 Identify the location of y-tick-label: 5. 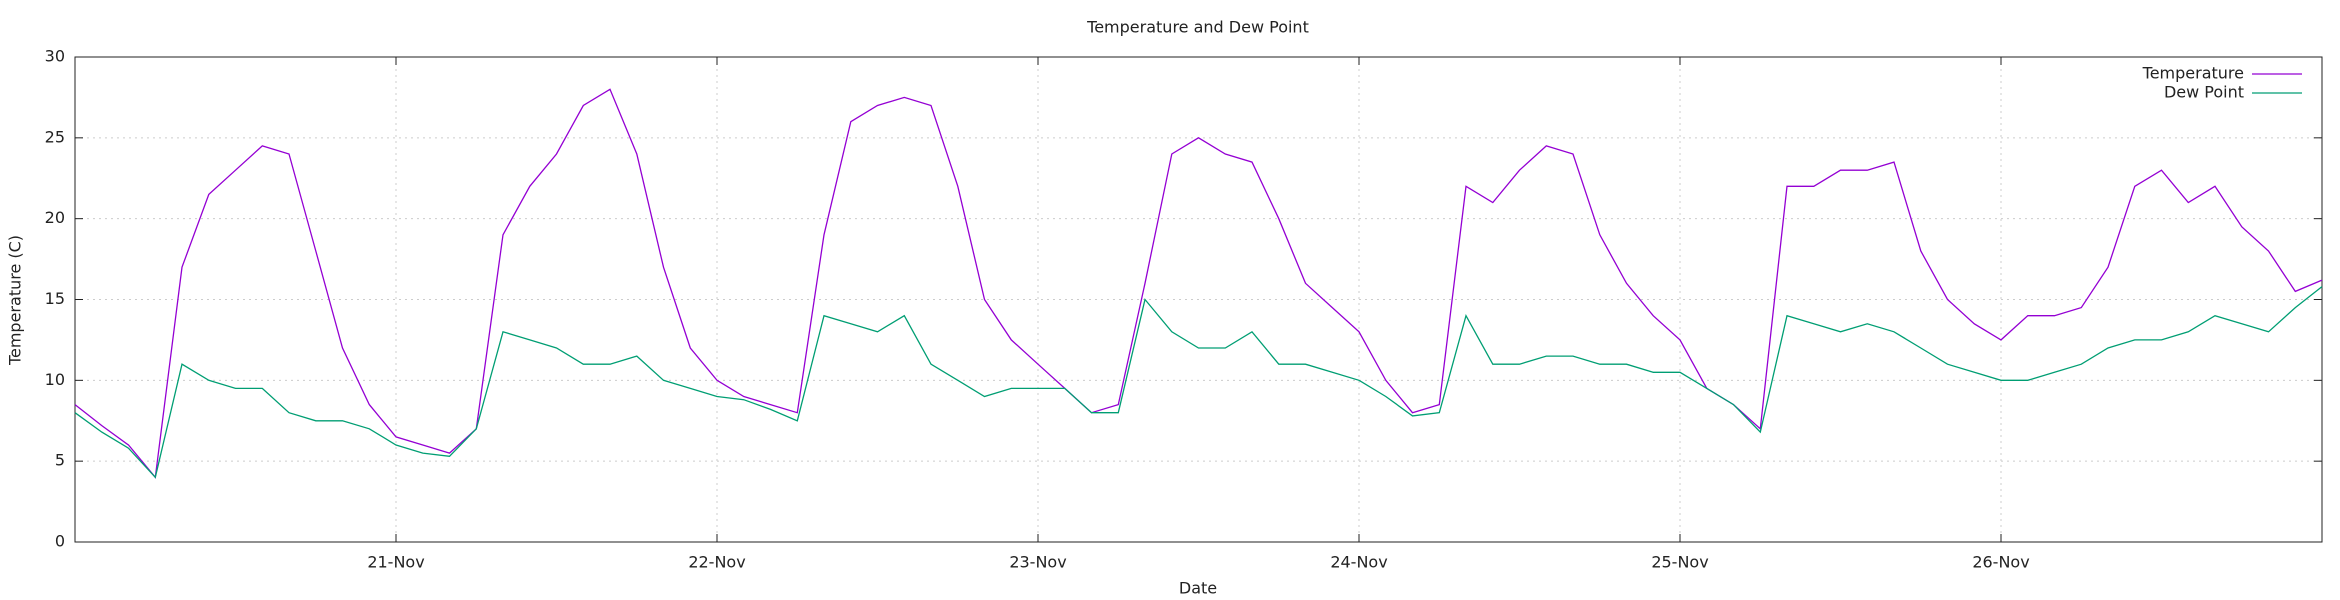
(60, 460).